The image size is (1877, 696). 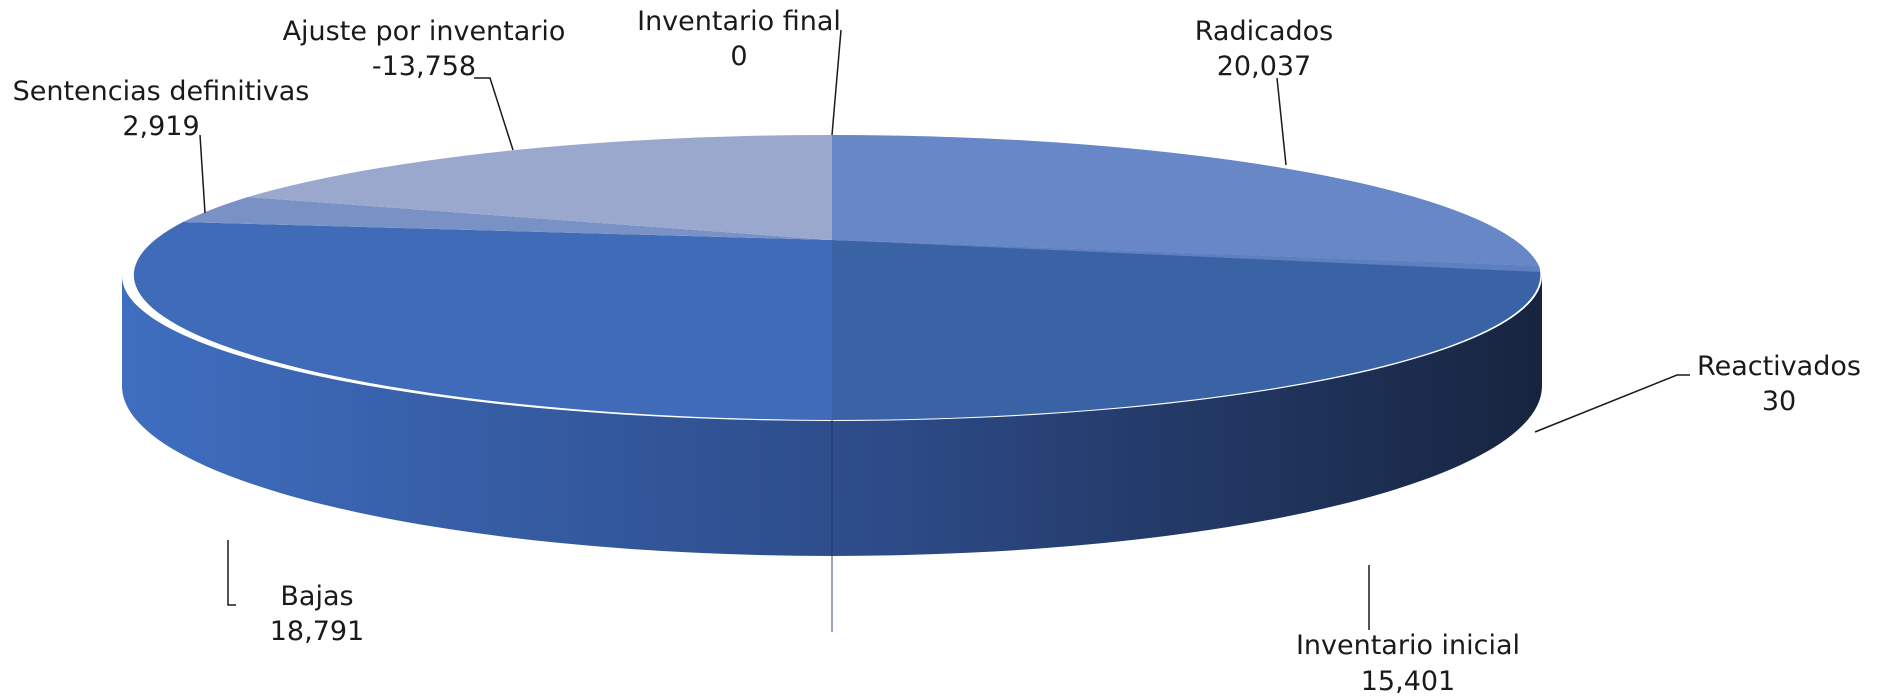 I want to click on leader-line-inventario-final, so click(x=836, y=82).